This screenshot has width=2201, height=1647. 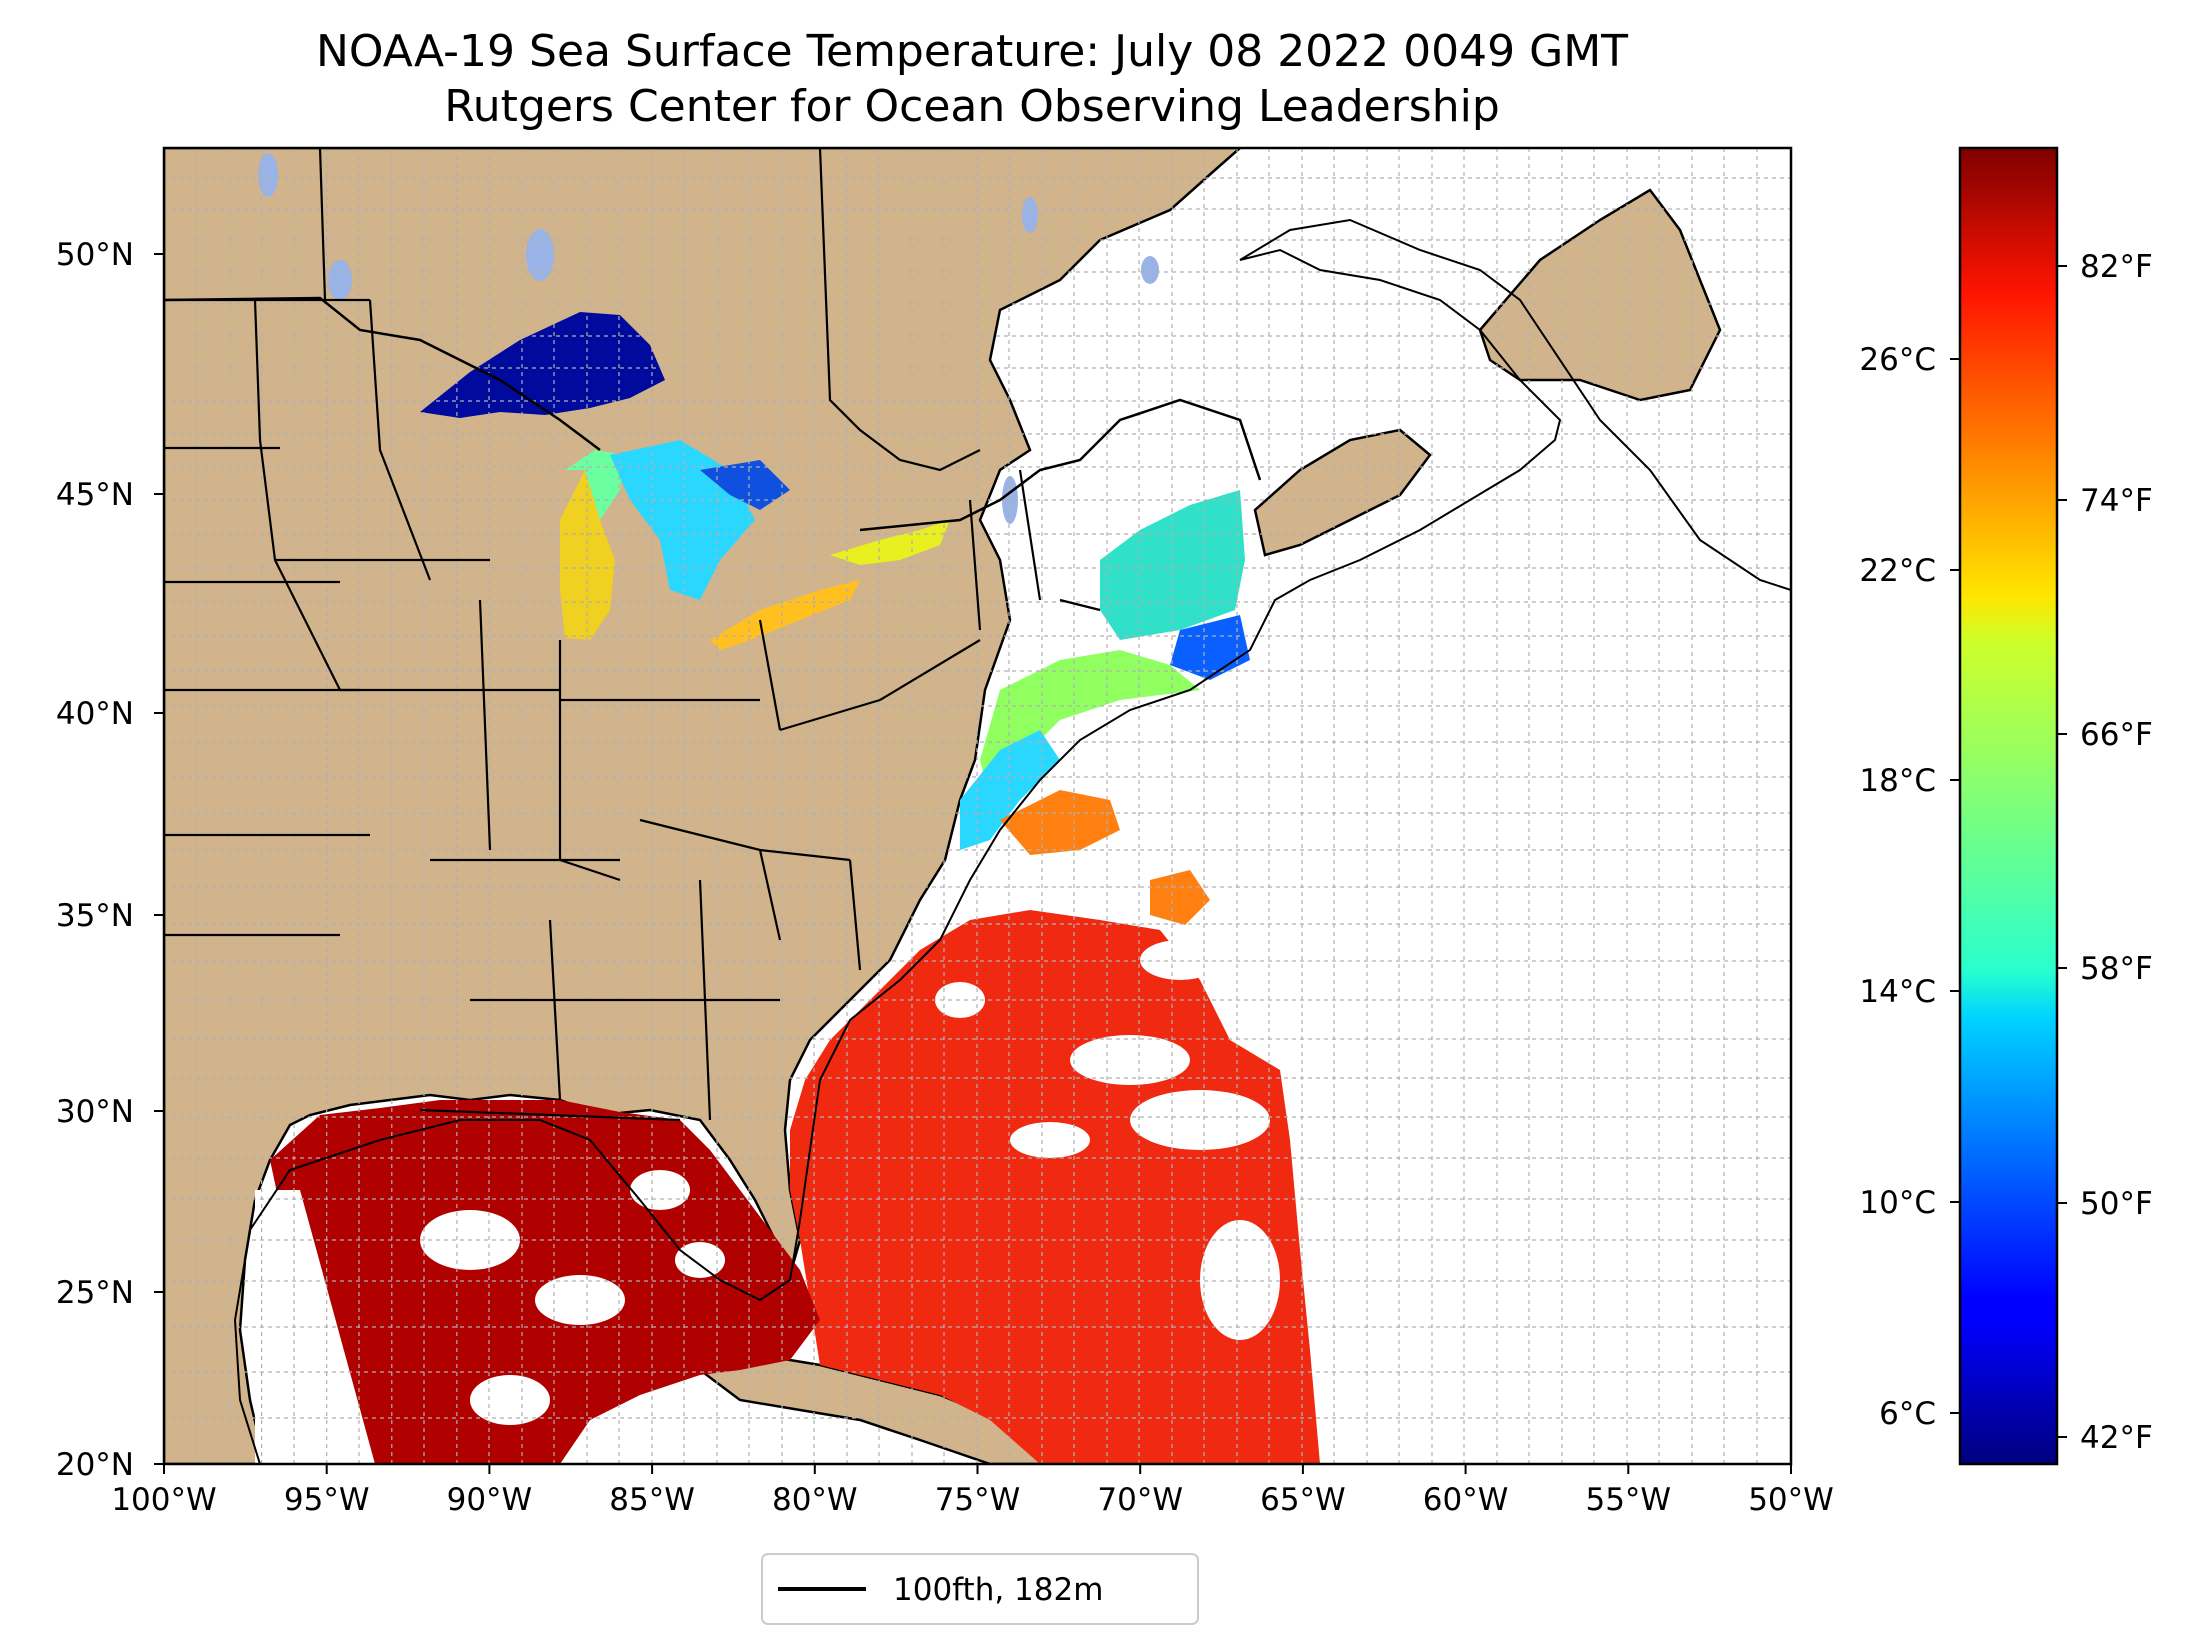 I want to click on cloud-gaps, so click(x=767, y=1202).